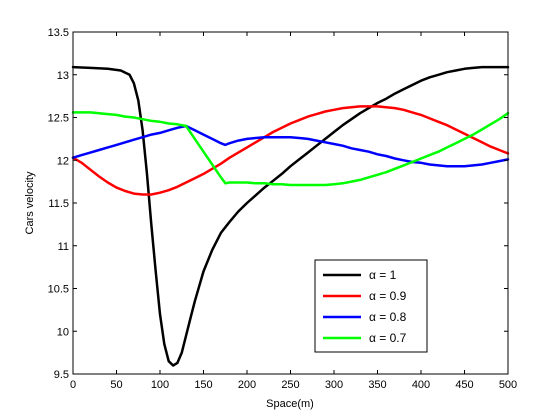 This screenshot has width=560, height=420. What do you see at coordinates (58, 33) in the screenshot?
I see `y-tick-label: 13.5` at bounding box center [58, 33].